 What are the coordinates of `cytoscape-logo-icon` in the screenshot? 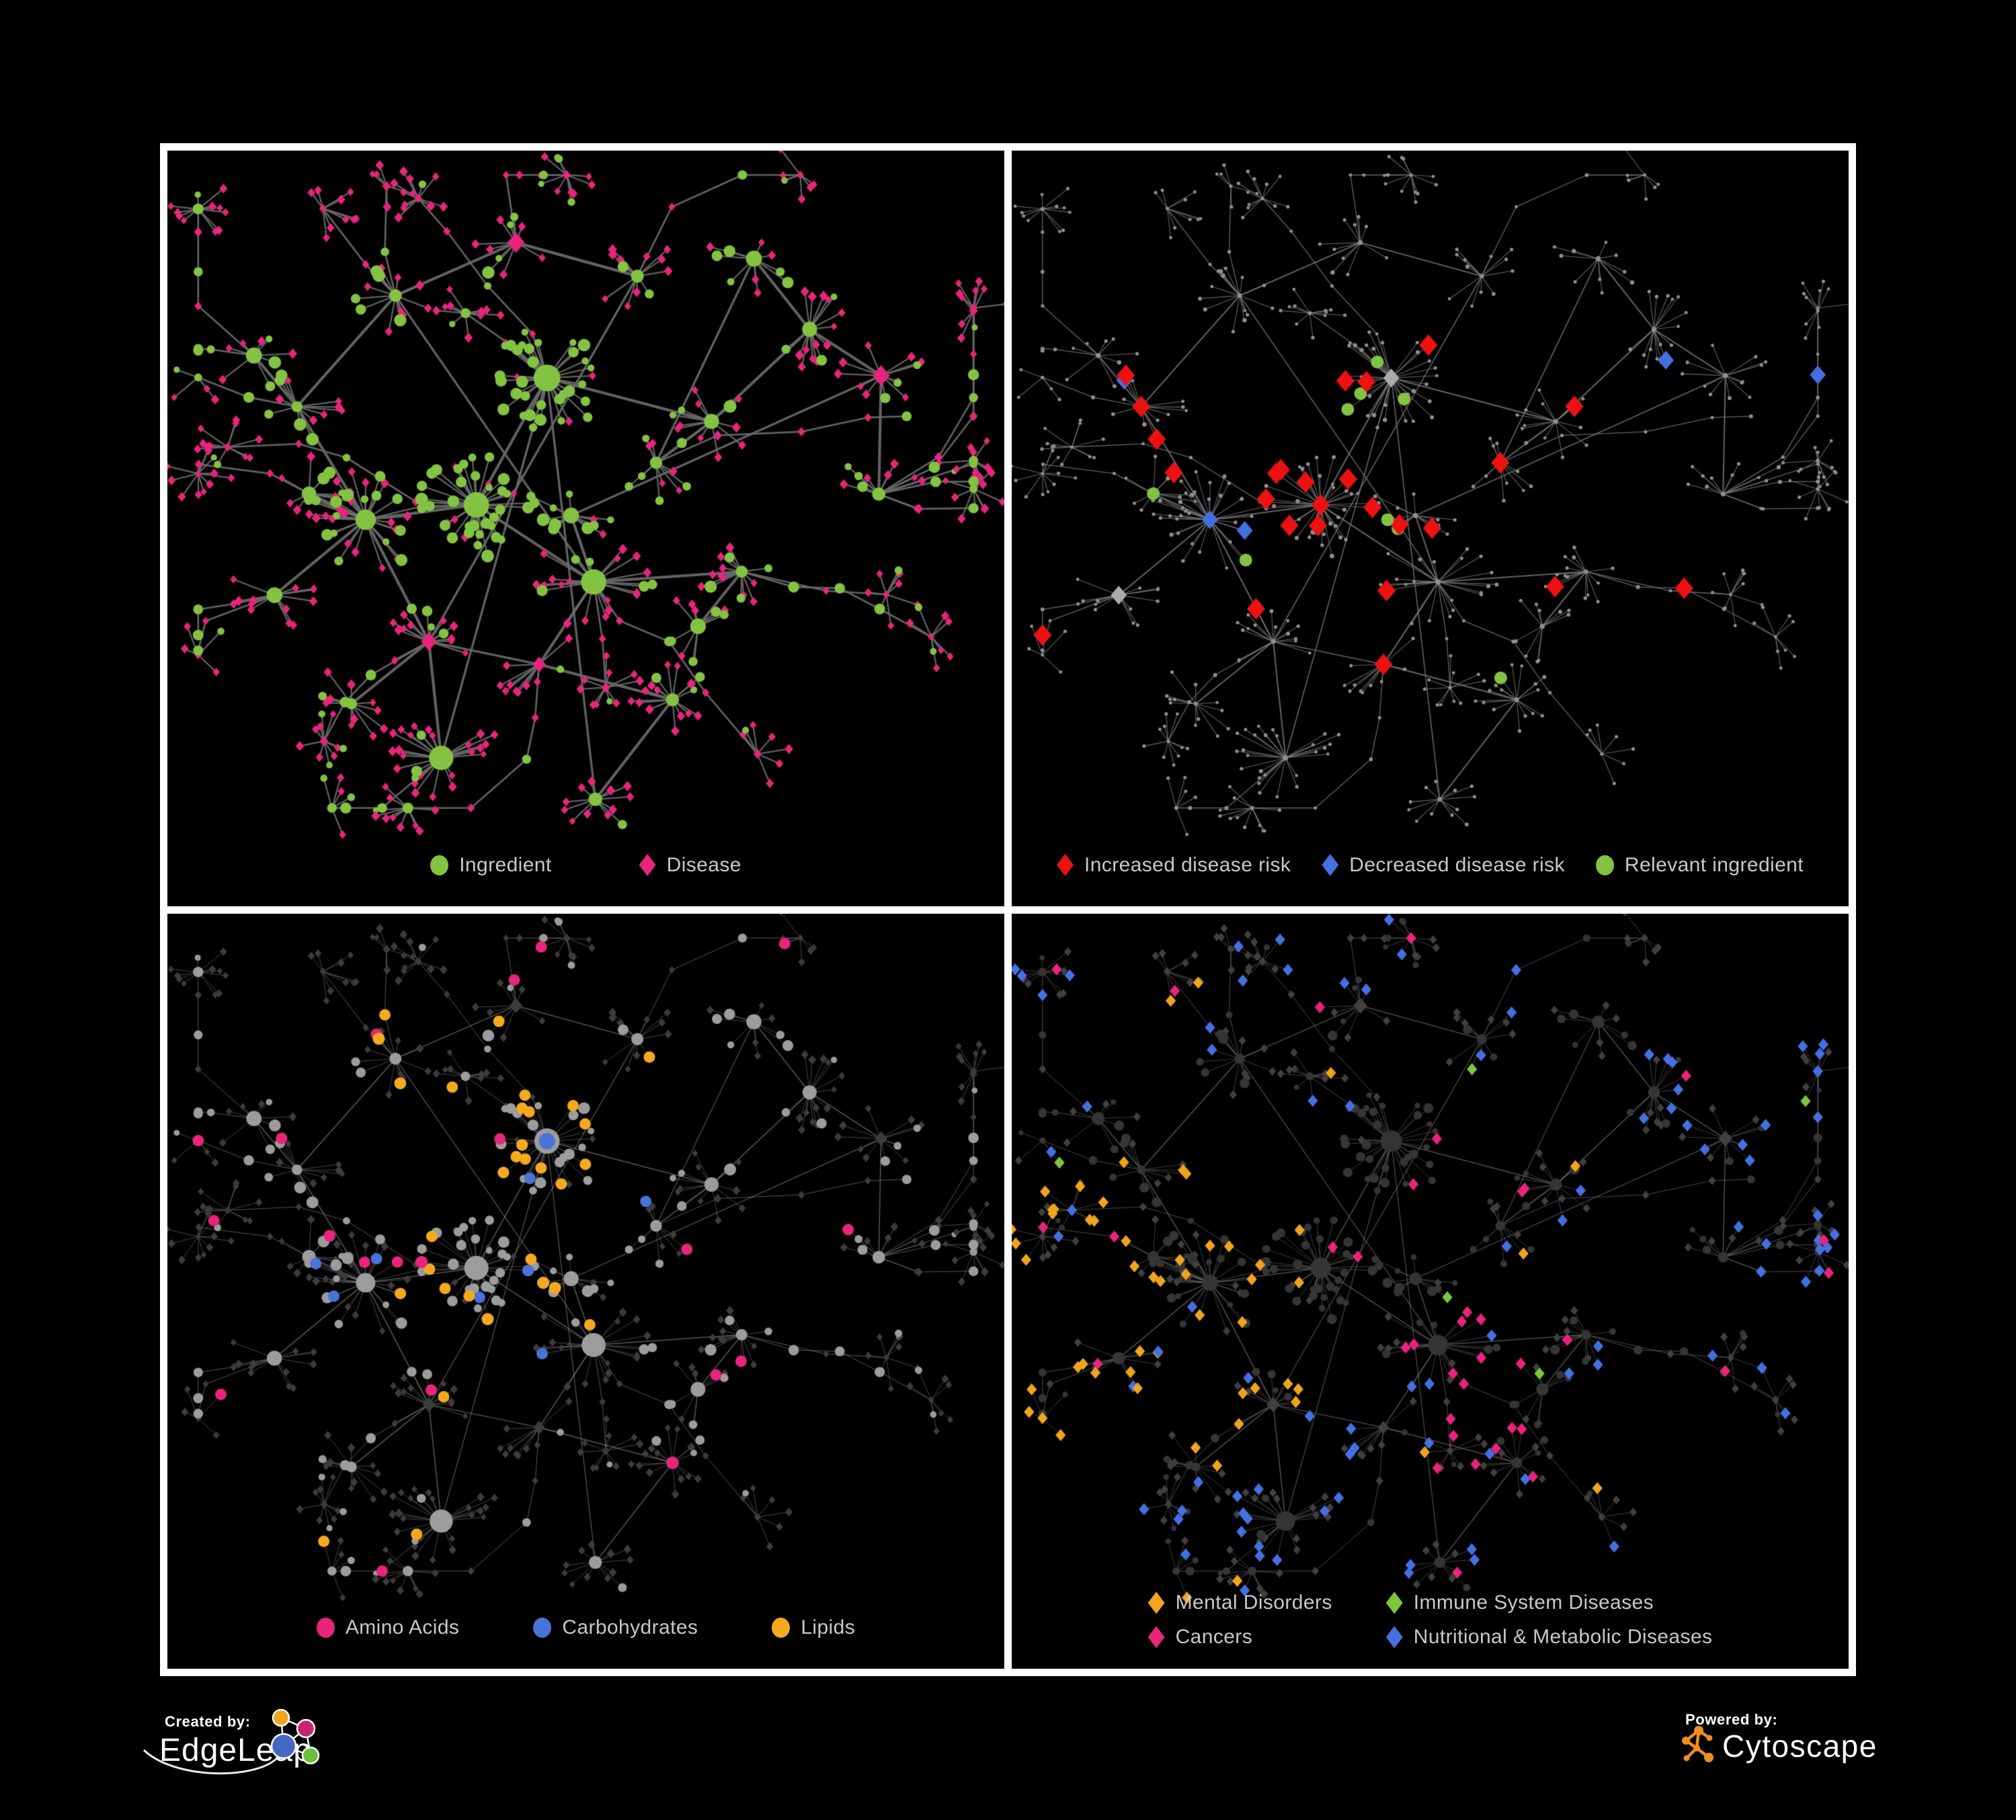 It's located at (1697, 1744).